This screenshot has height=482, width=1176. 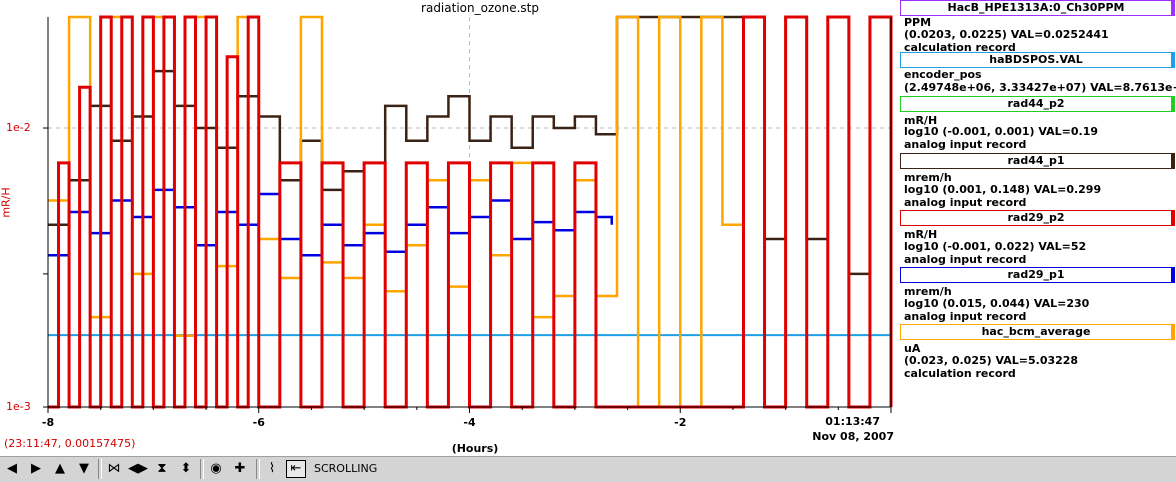 I want to click on add-pv-icon: ✚, so click(x=240, y=468).